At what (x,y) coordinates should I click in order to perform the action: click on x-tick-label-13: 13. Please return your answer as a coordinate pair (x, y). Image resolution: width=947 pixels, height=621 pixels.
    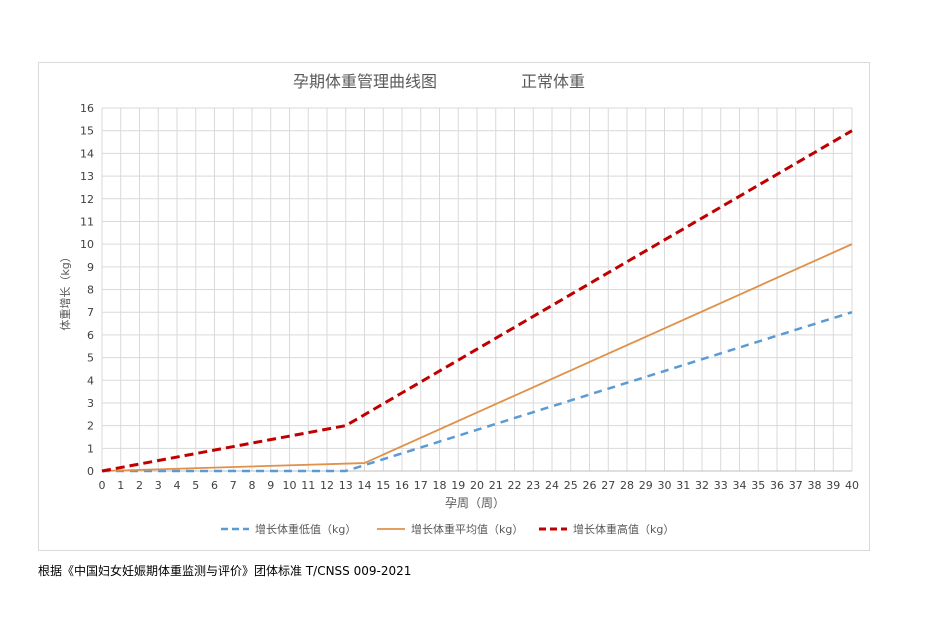
    Looking at the image, I should click on (346, 485).